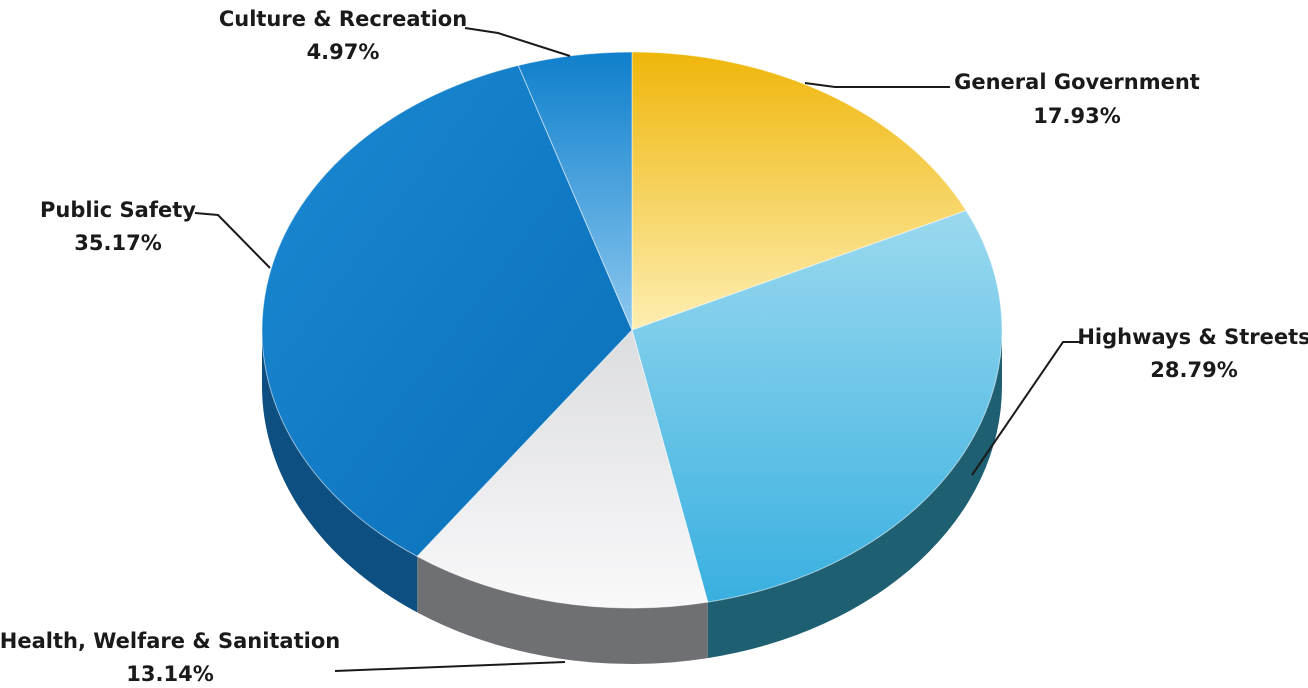 This screenshot has height=688, width=1308. I want to click on value-health-welfare: 13.14%, so click(169, 674).